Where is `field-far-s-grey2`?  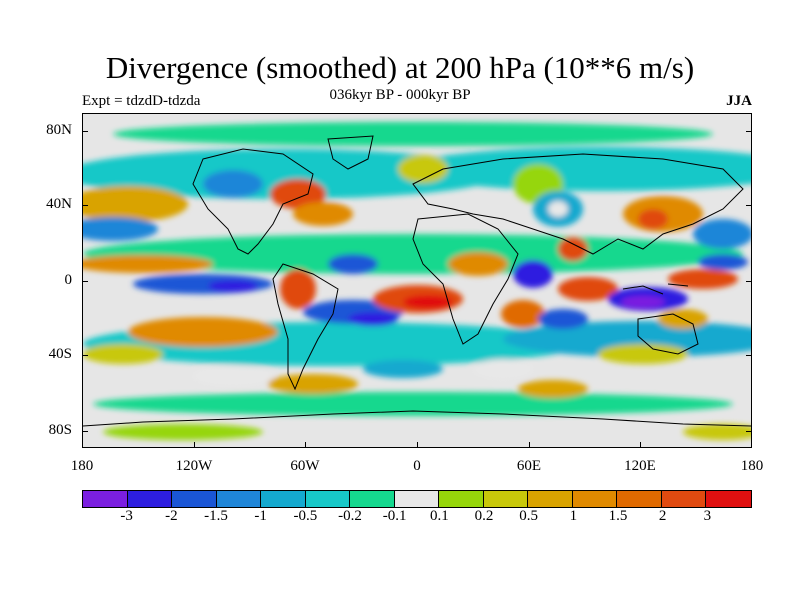
field-far-s-grey2 is located at coordinates (503, 369).